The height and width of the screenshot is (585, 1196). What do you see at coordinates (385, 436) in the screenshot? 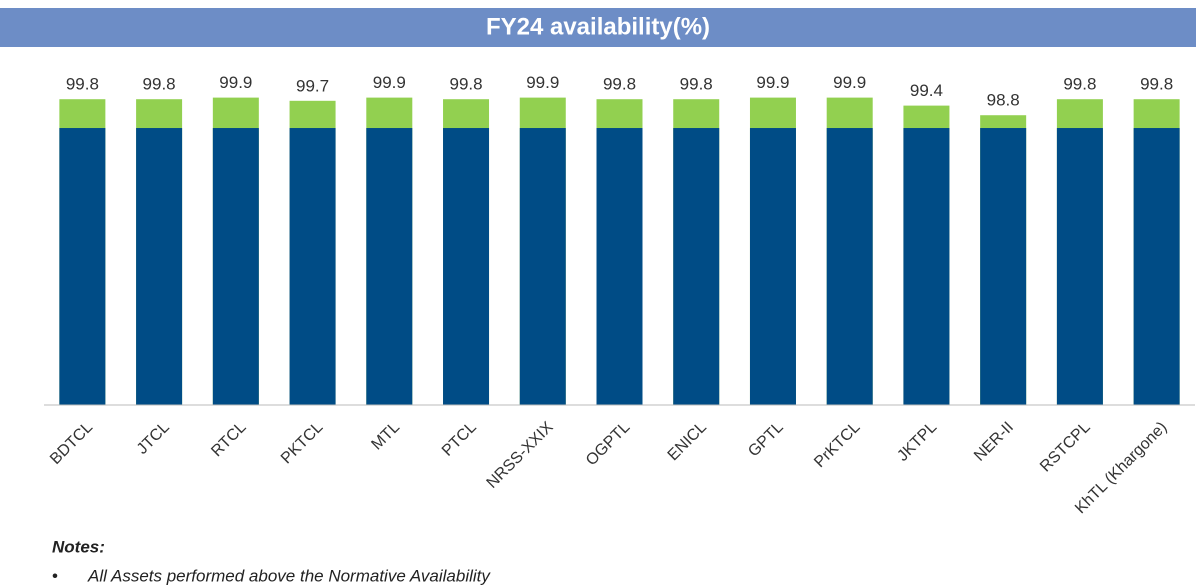
I see `x-tick-label: MTL` at bounding box center [385, 436].